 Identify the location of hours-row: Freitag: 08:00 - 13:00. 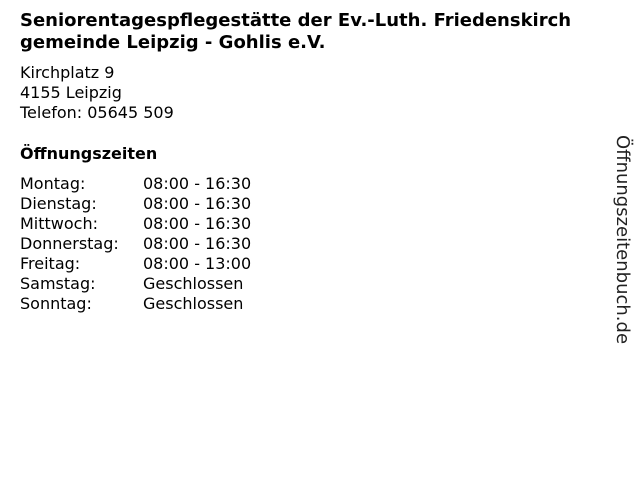
(135, 264).